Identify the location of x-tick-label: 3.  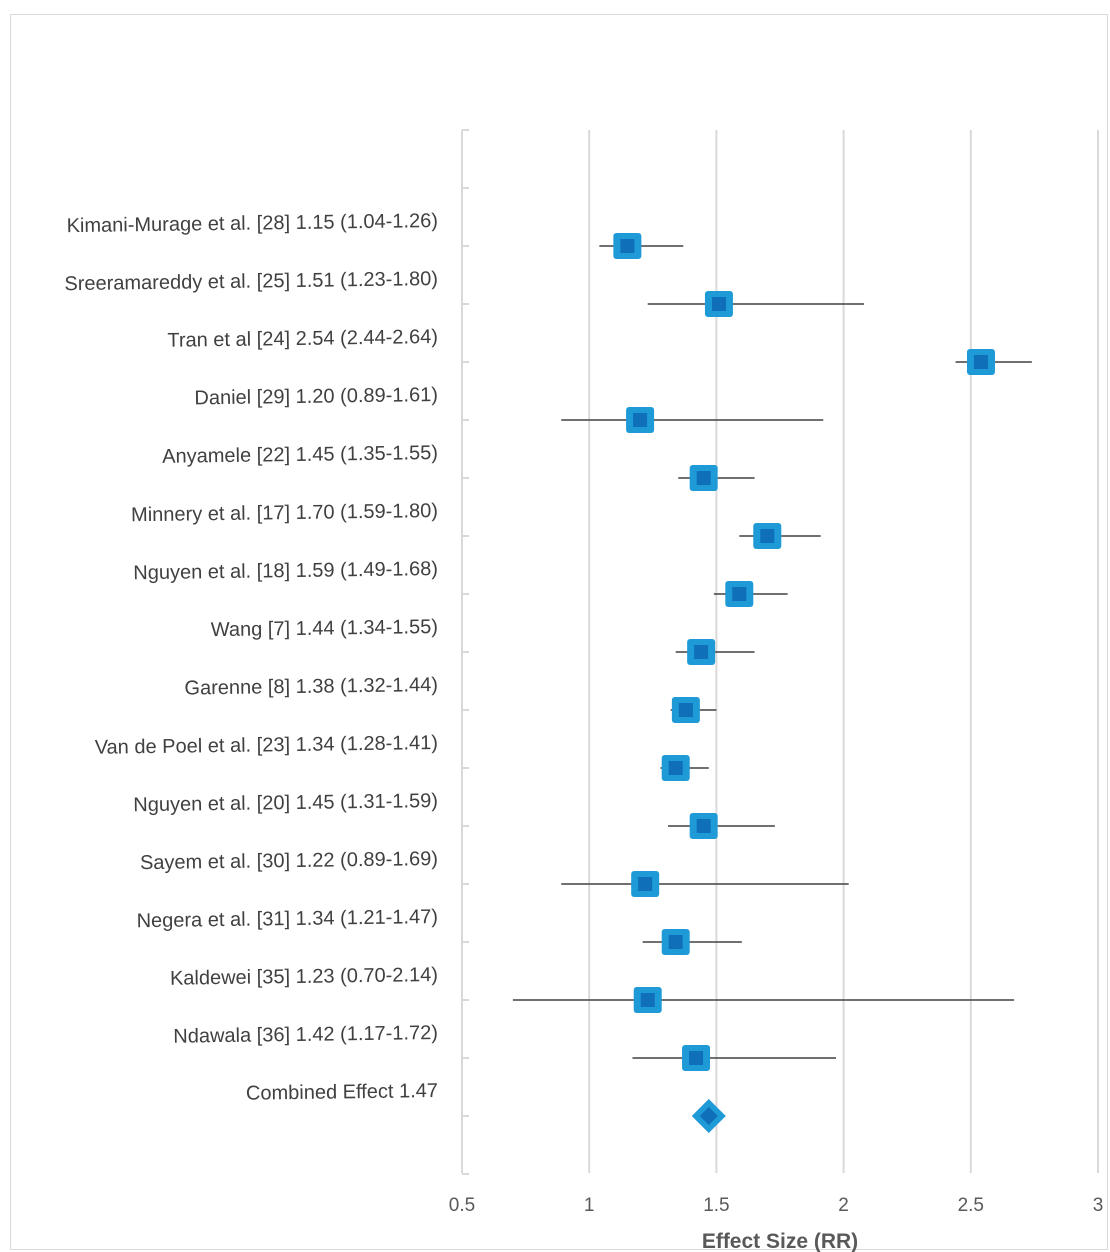
(1098, 1205).